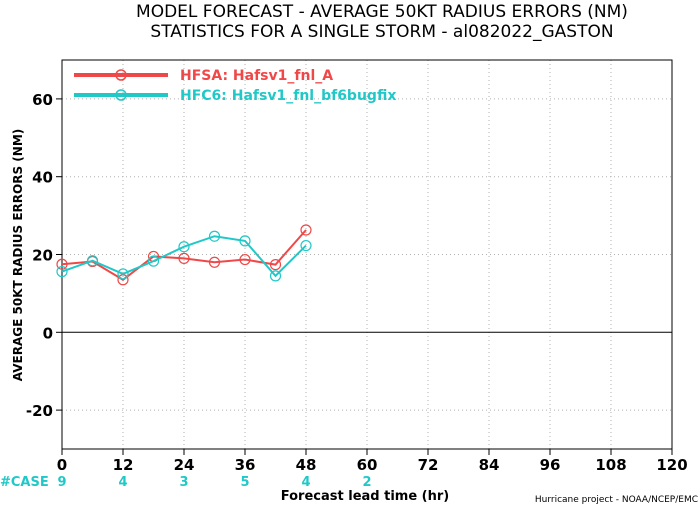 Image resolution: width=700 pixels, height=506 pixels. I want to click on y-tick-label: 20, so click(42, 256).